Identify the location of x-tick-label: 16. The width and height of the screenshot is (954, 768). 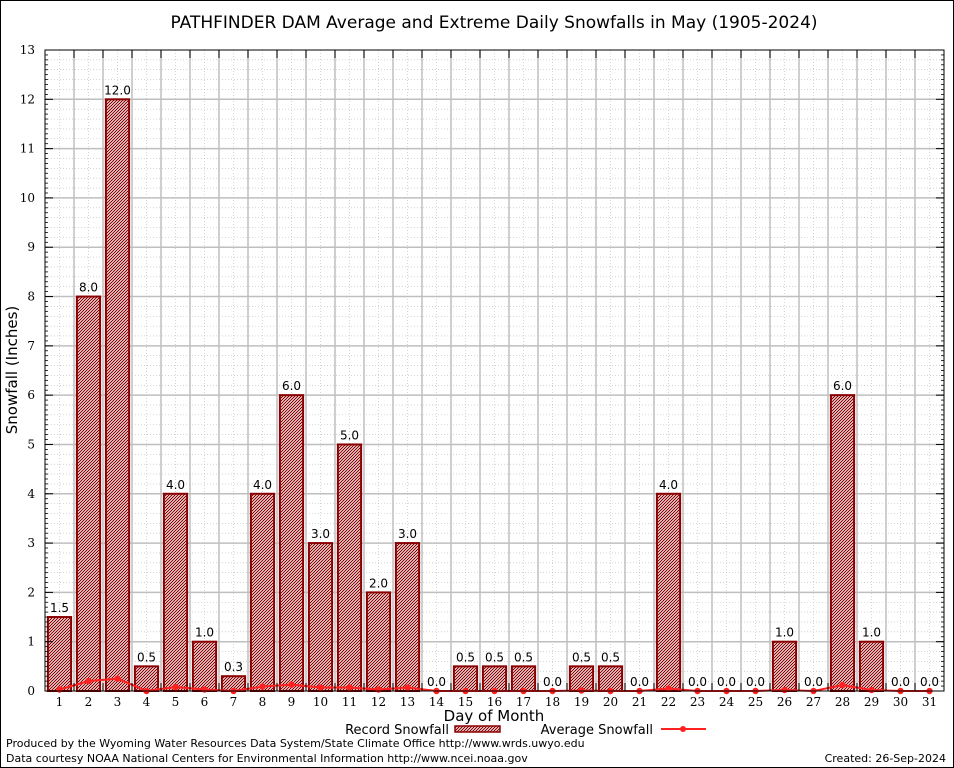
(494, 702).